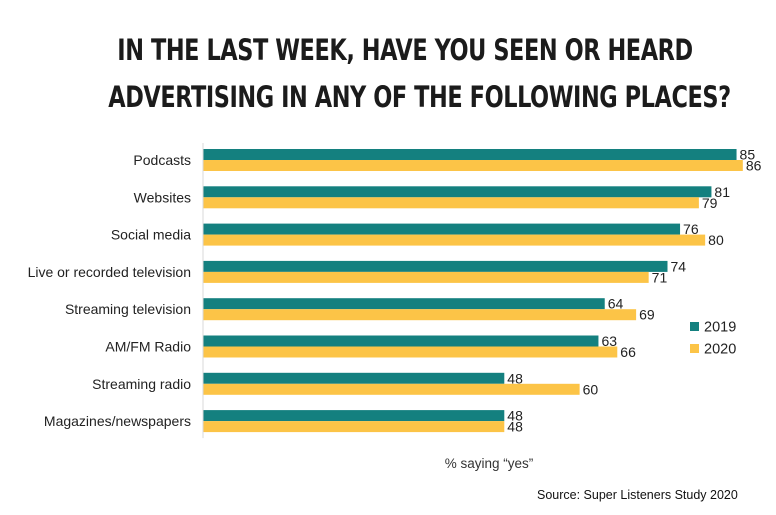  I want to click on category-label: Websites, so click(162, 197).